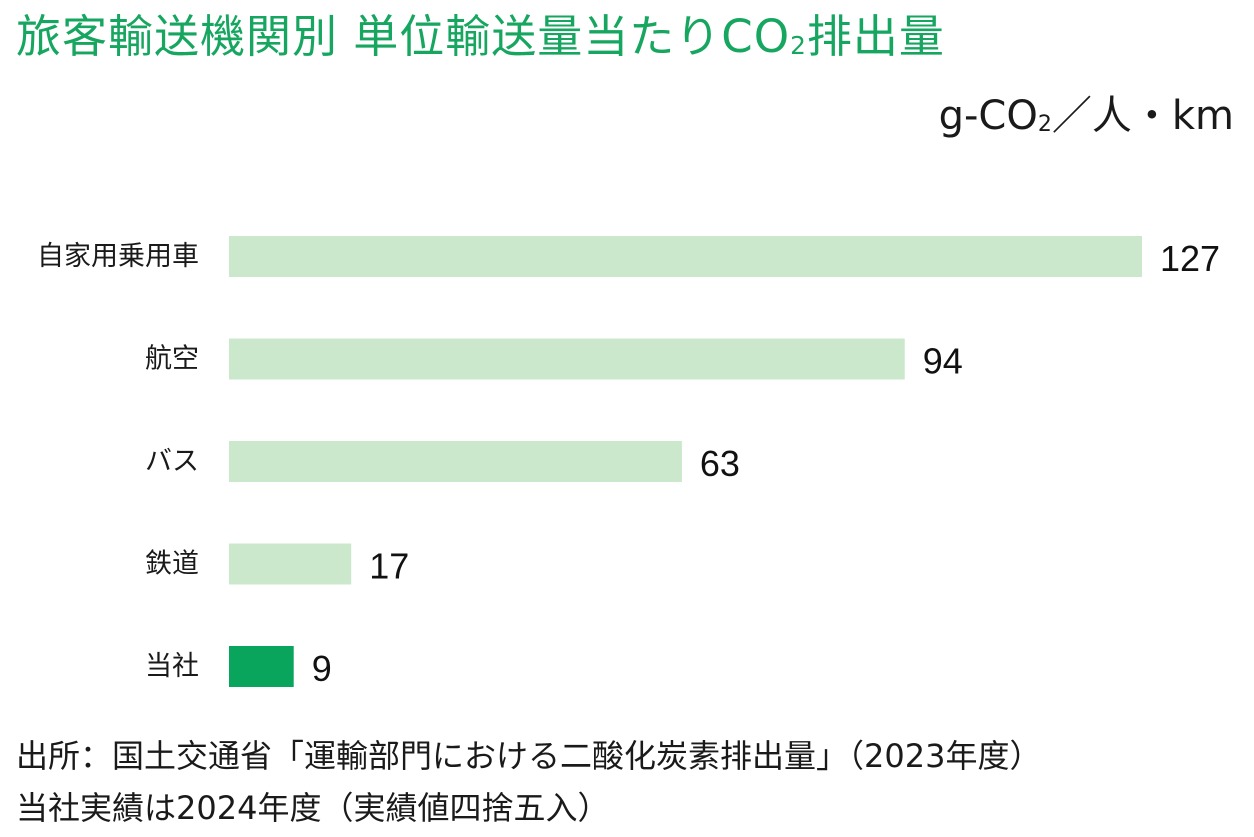  What do you see at coordinates (403, 36) in the screenshot?
I see `chart-title-prefix: 旅客輸送機関別 単位輸送量当たりCO` at bounding box center [403, 36].